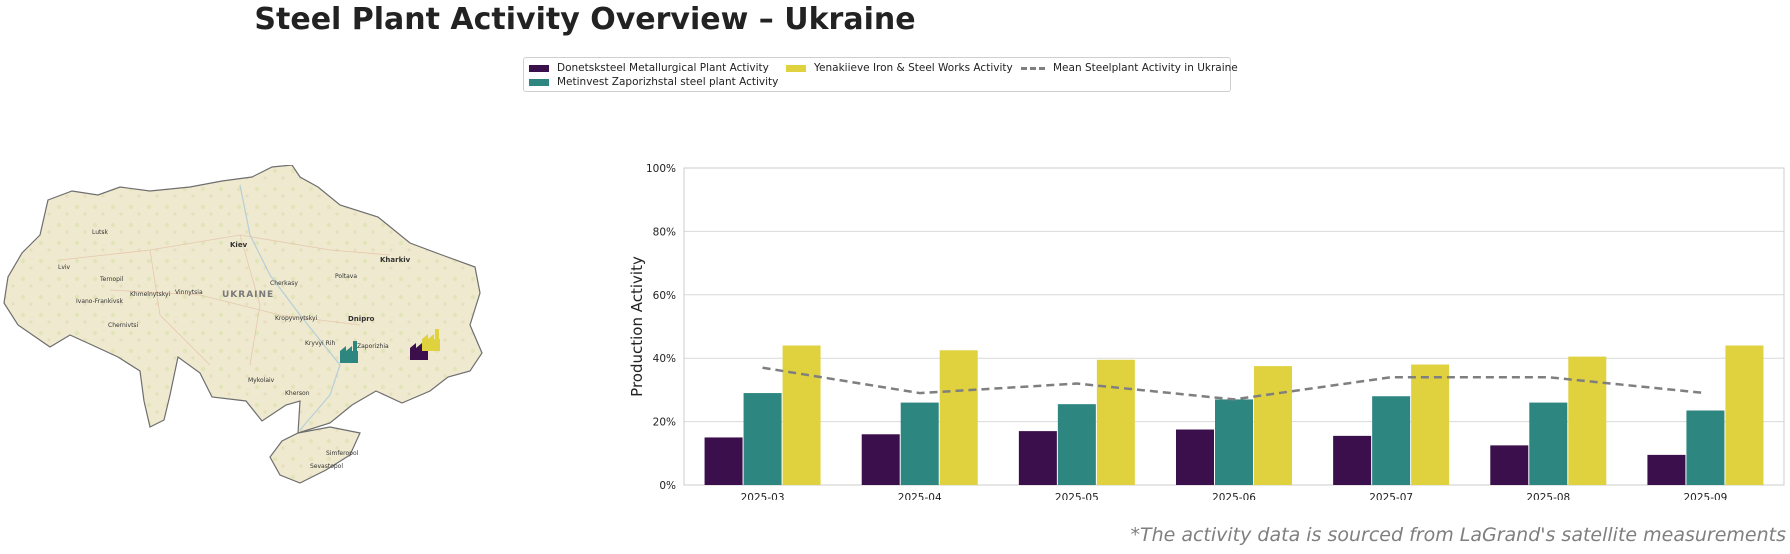 The image size is (1790, 554). I want to click on legend-item-mean: Mean Steelplant Activity in Ukraine, so click(1129, 68).